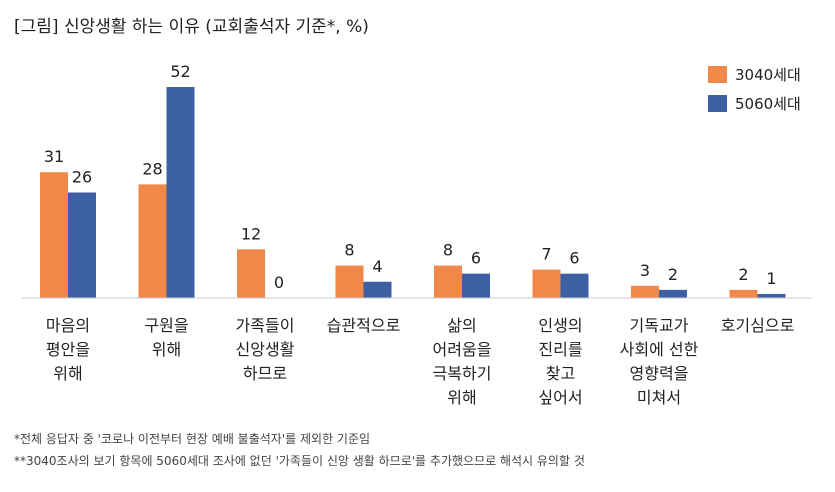 The image size is (835, 492). Describe the element at coordinates (180, 71) in the screenshot. I see `value-label-5060-1: 52` at that location.